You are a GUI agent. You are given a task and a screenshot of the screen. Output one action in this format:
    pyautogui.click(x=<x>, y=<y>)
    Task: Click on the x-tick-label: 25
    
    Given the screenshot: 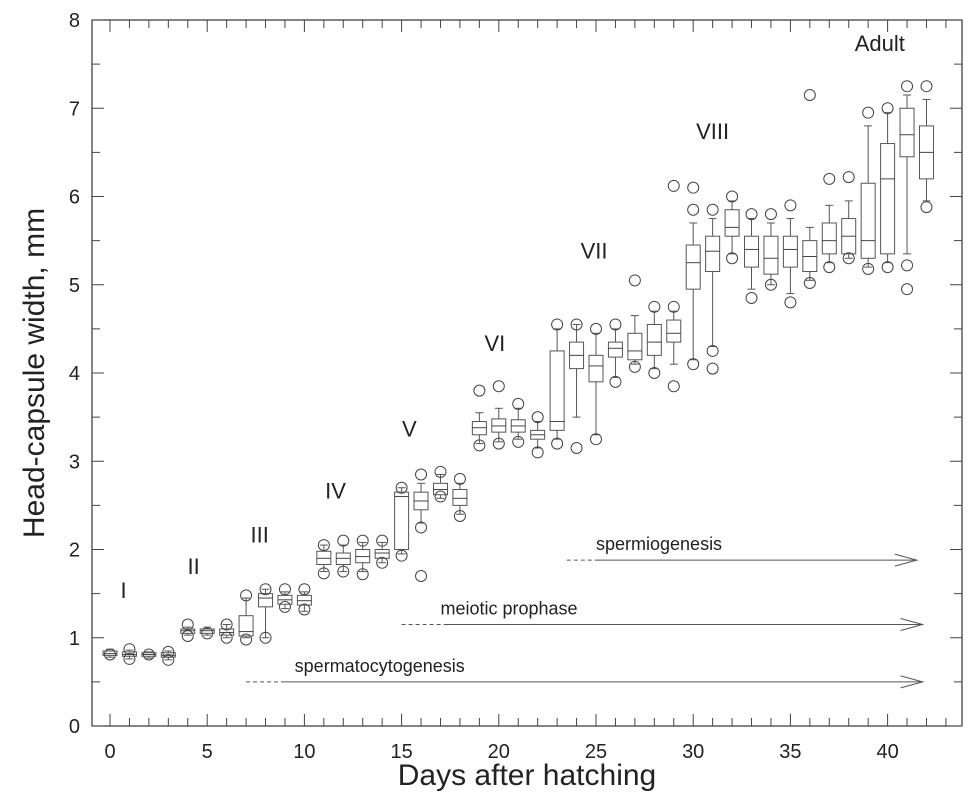 What is the action you would take?
    pyautogui.click(x=596, y=752)
    